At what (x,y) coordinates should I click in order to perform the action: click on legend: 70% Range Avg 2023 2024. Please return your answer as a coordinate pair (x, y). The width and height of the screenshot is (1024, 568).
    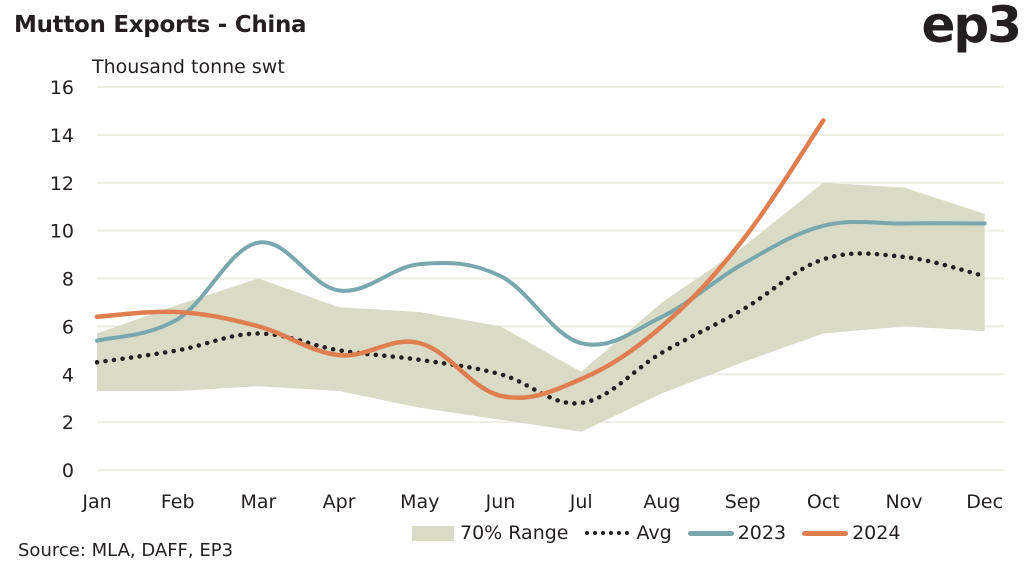
    Looking at the image, I should click on (664, 533).